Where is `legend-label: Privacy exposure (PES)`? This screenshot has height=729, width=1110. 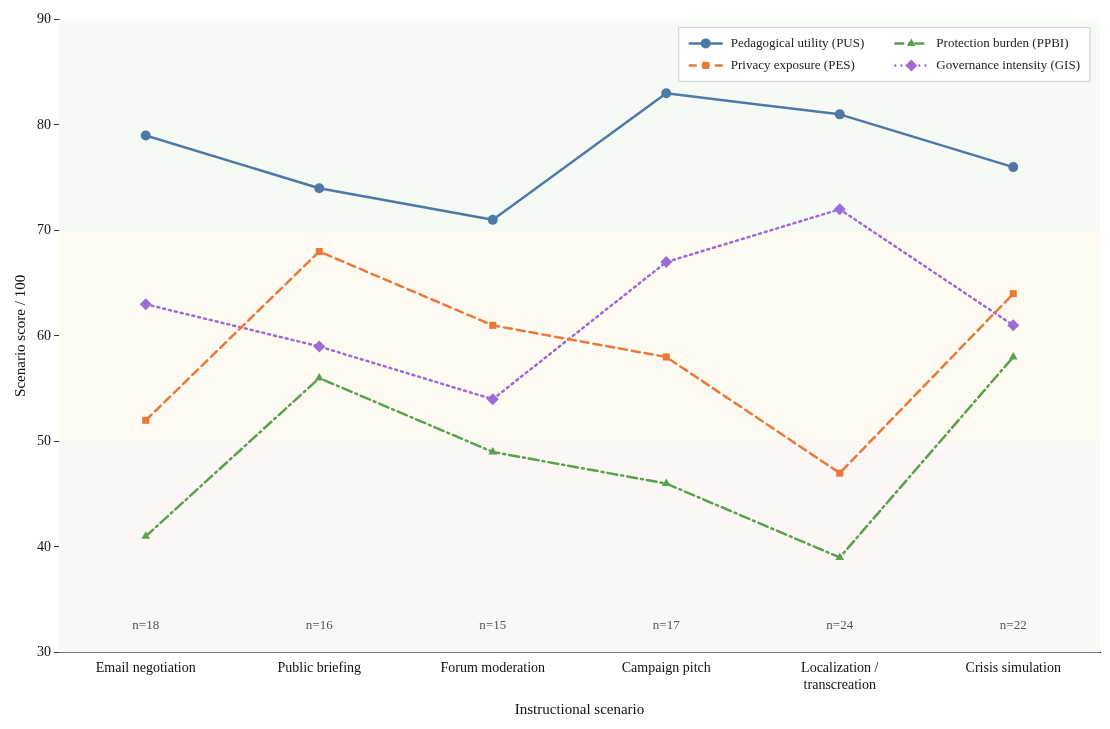
legend-label: Privacy exposure (PES) is located at coordinates (792, 64).